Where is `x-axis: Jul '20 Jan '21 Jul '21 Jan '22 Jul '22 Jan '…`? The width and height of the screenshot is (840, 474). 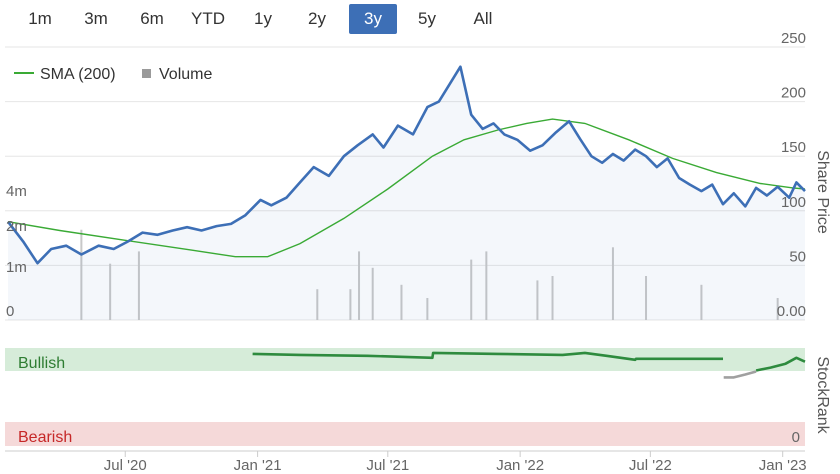 x-axis: Jul '20 Jan '21 Jul '21 Jan '22 Jul '22 Jan '… is located at coordinates (406, 462).